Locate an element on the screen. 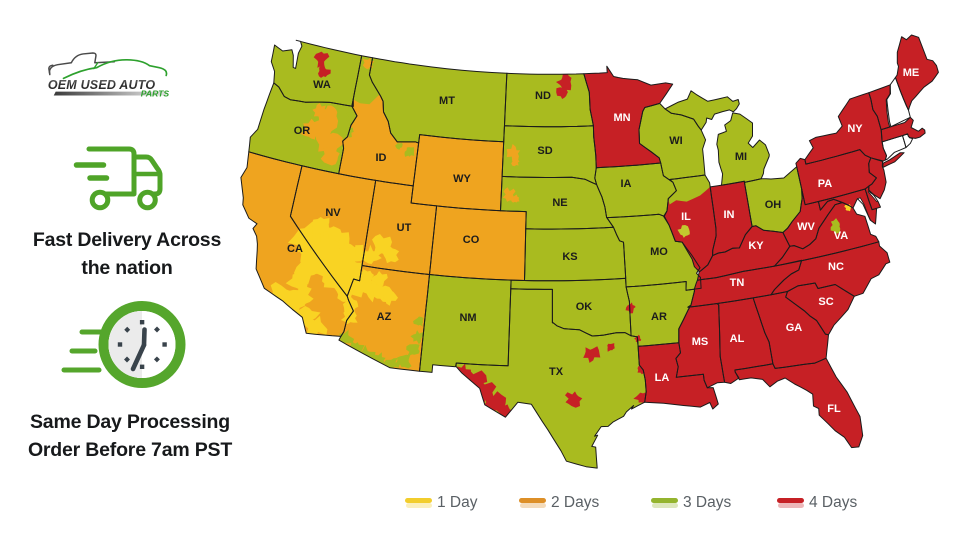 This screenshot has width=960, height=540. svg-text: WA is located at coordinates (322, 85).